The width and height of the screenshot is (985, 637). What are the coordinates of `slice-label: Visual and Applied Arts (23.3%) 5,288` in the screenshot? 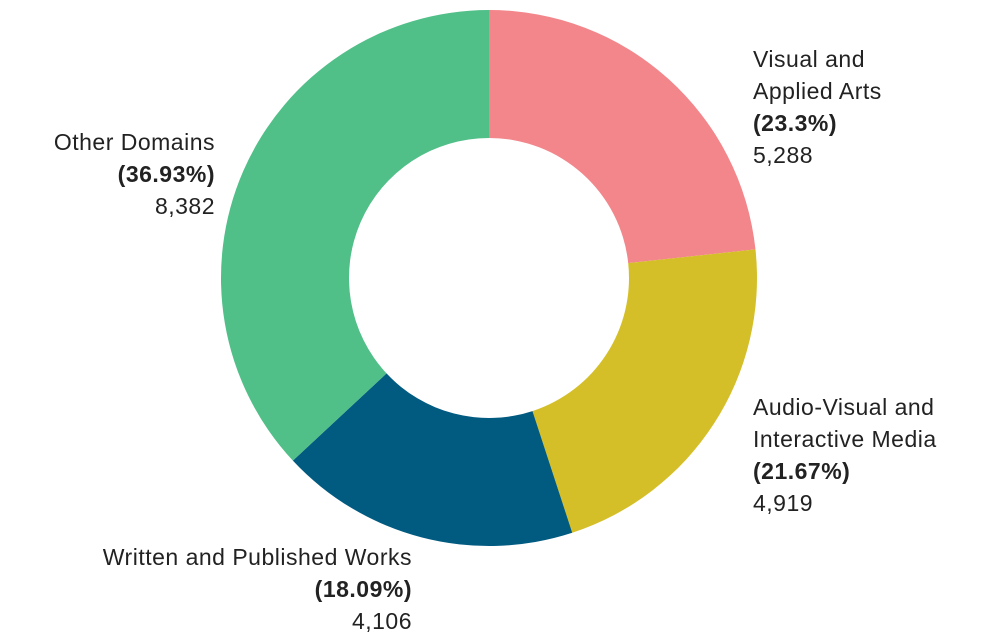 It's located at (848, 107).